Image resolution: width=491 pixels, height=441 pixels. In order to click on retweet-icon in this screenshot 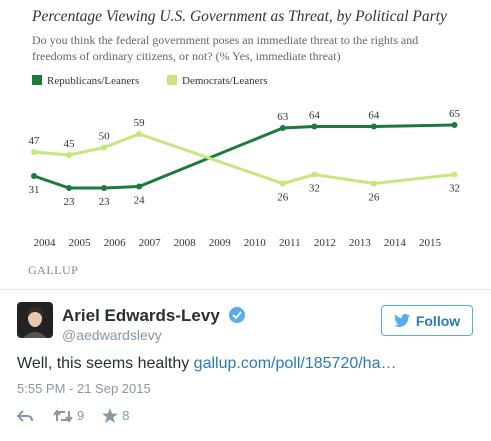, I will do `click(63, 415)`.